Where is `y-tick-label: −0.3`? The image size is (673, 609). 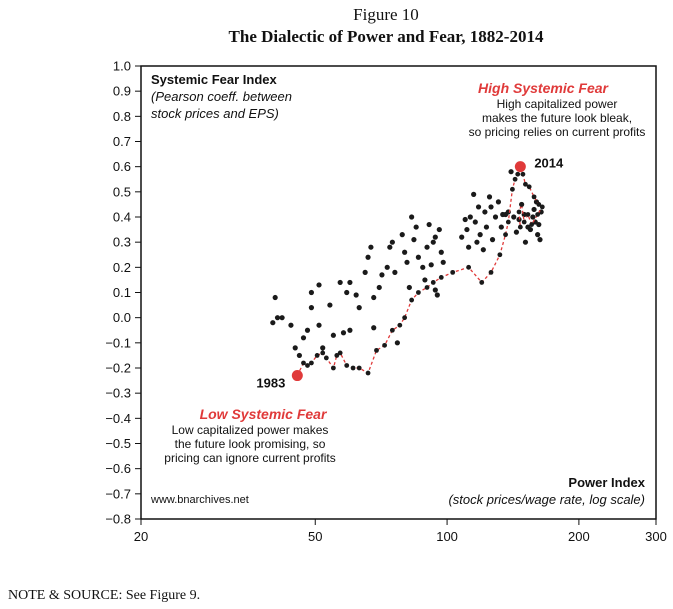
y-tick-label: −0.3 is located at coordinates (118, 393).